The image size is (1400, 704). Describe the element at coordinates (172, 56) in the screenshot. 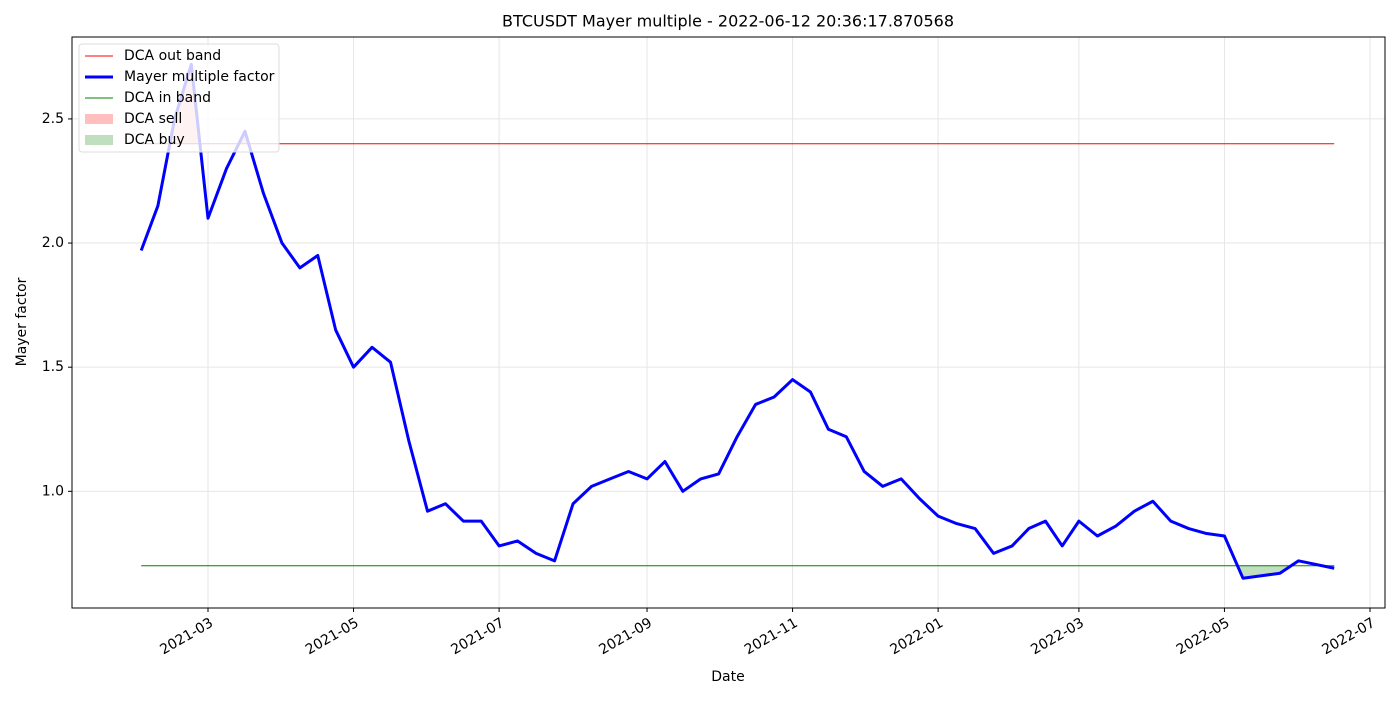

I see `legend-label: DCA out band` at that location.